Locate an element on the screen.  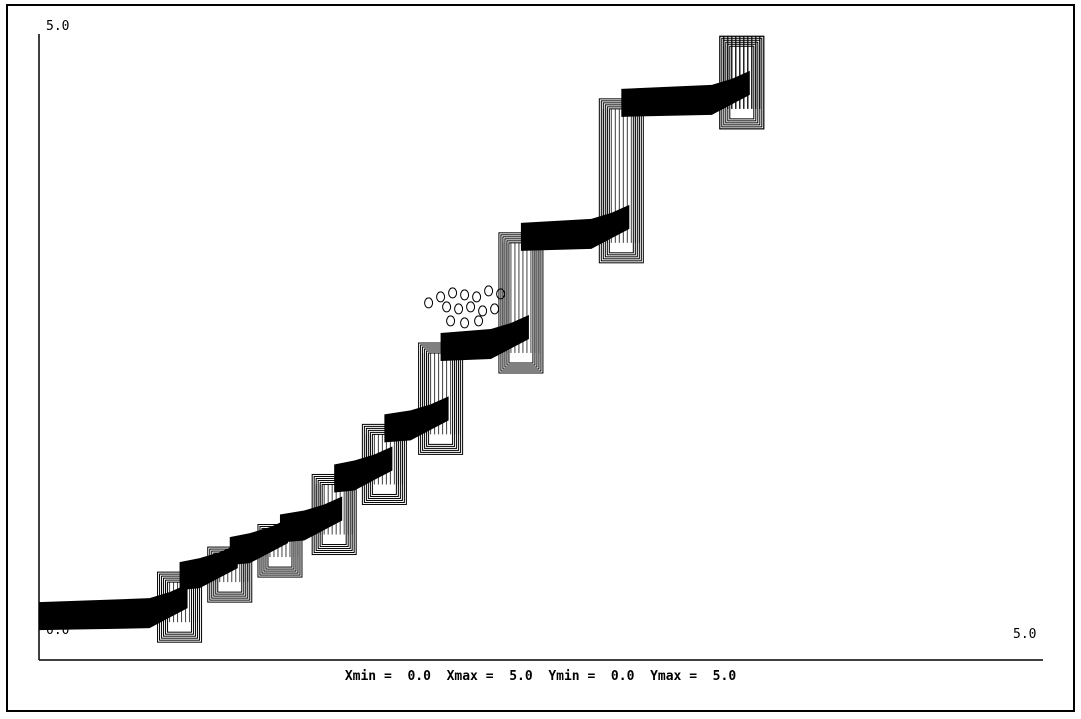
x-max-label: 5.0 is located at coordinates (1025, 634).